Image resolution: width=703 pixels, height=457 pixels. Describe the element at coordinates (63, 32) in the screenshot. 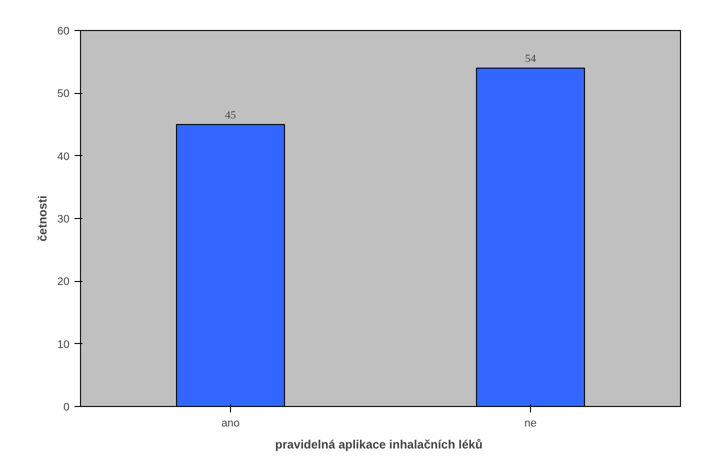

I see `y-tick-label: 60` at that location.